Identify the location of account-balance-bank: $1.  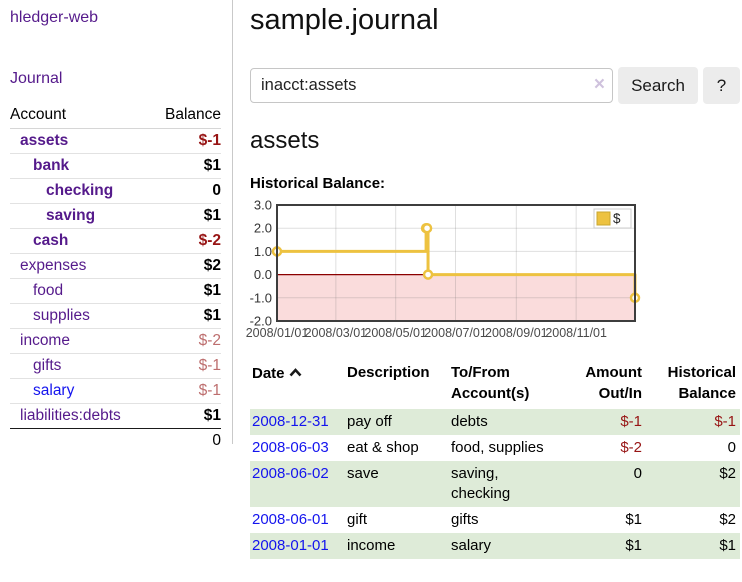
(185, 166).